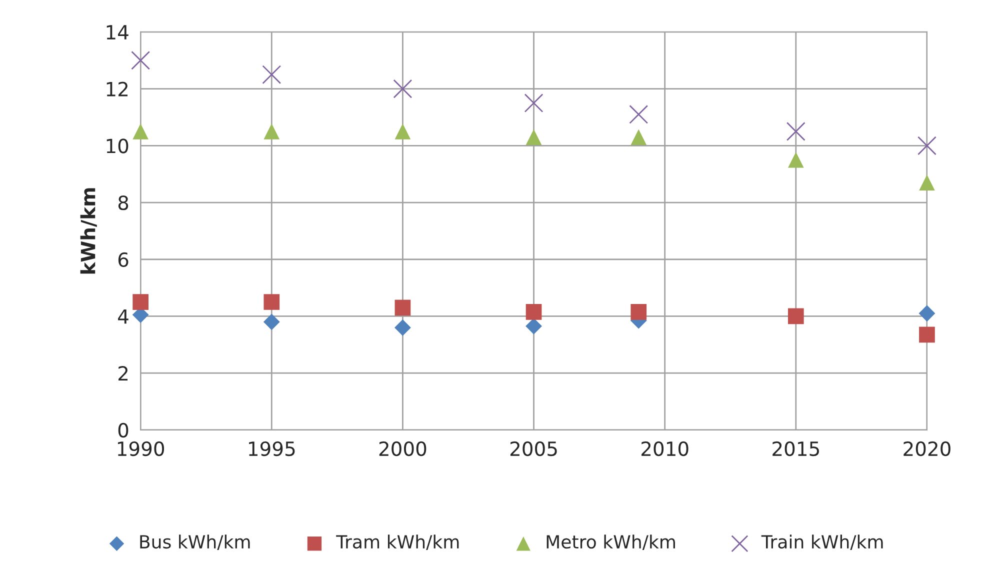 This screenshot has height=581, width=983. What do you see at coordinates (822, 542) in the screenshot?
I see `legend-label: Train kWh/km` at bounding box center [822, 542].